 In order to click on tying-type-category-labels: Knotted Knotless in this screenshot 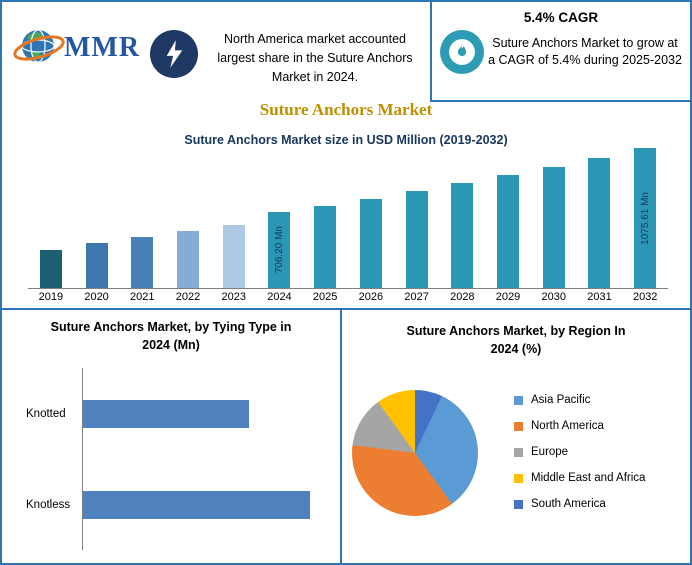, I will do `click(42, 459)`.